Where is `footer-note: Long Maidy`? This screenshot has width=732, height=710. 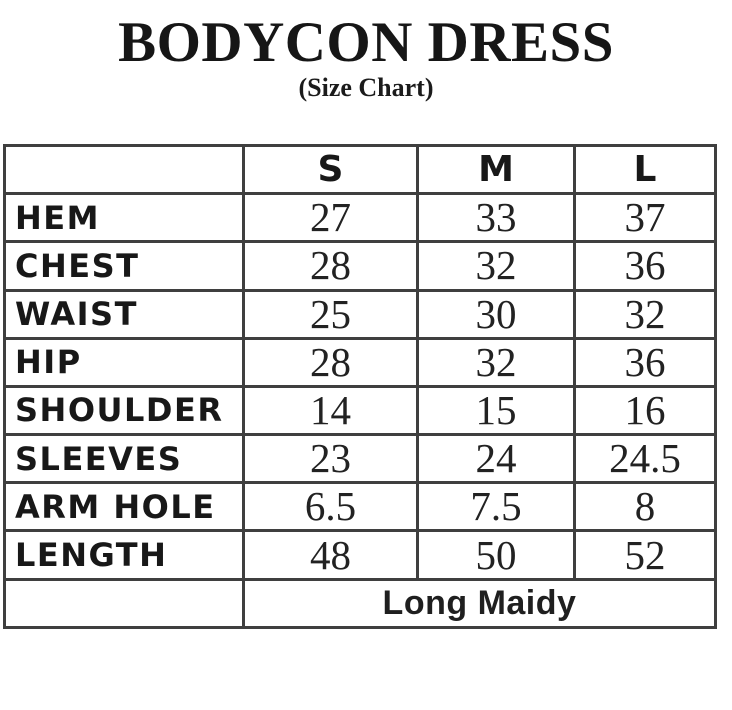
footer-note: Long Maidy is located at coordinates (479, 603).